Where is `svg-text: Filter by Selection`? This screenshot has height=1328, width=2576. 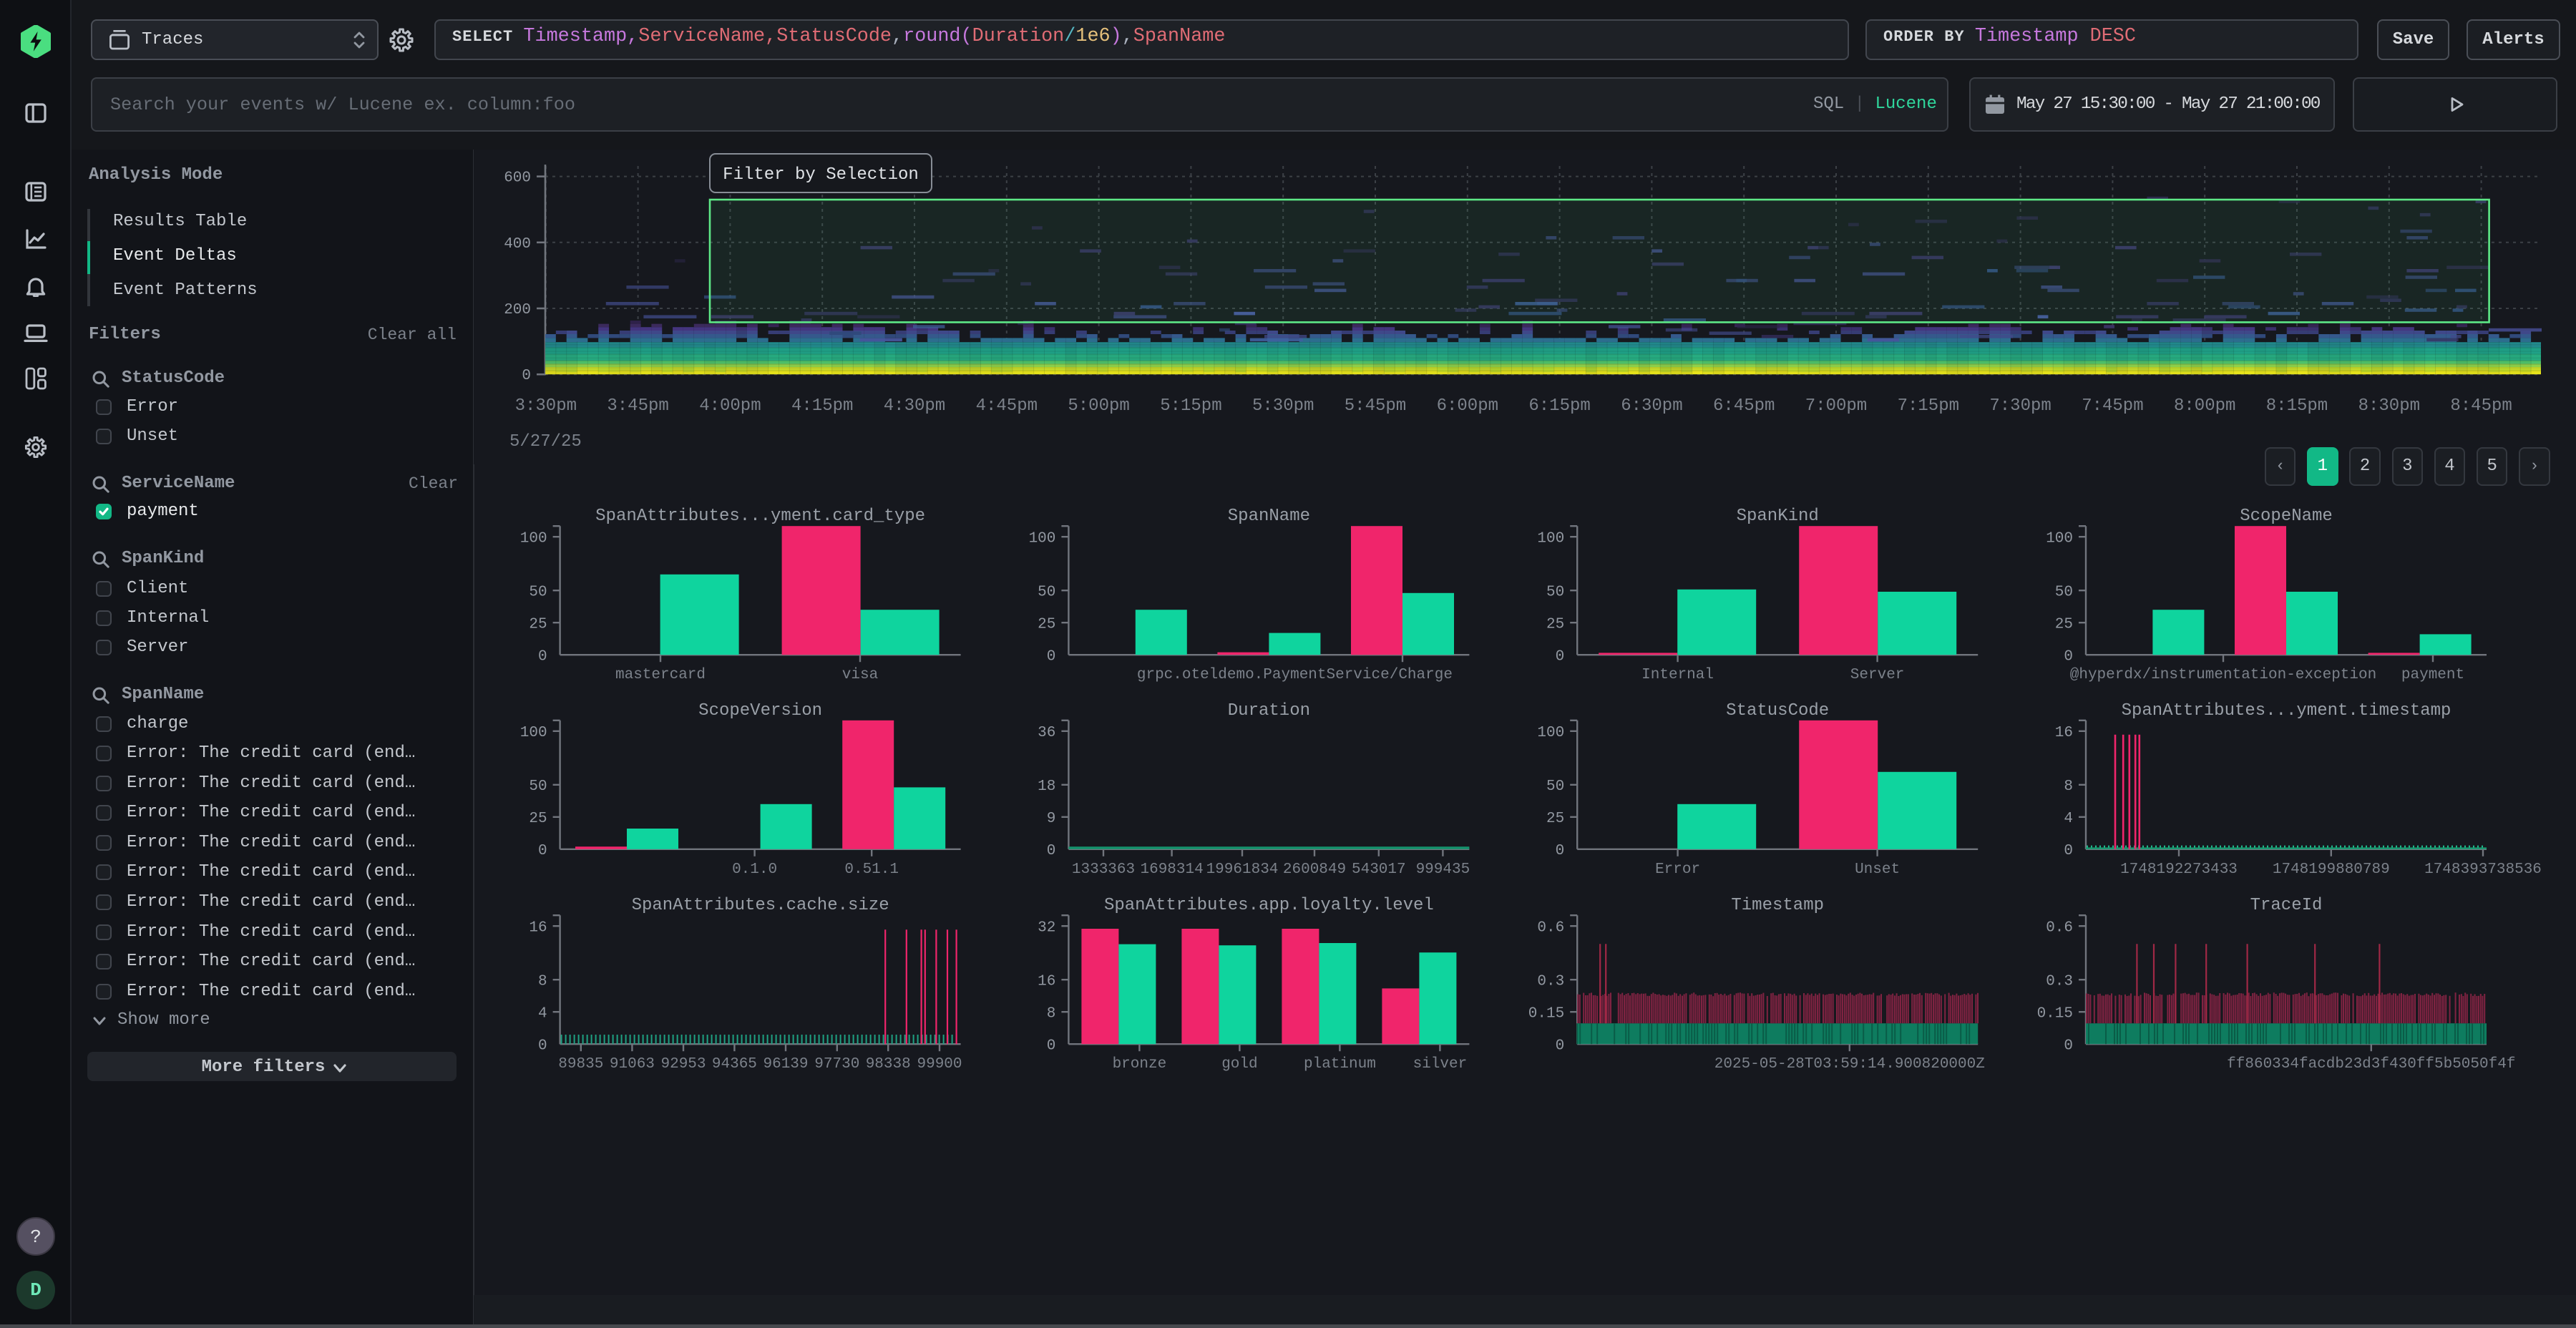 svg-text: Filter by Selection is located at coordinates (821, 175).